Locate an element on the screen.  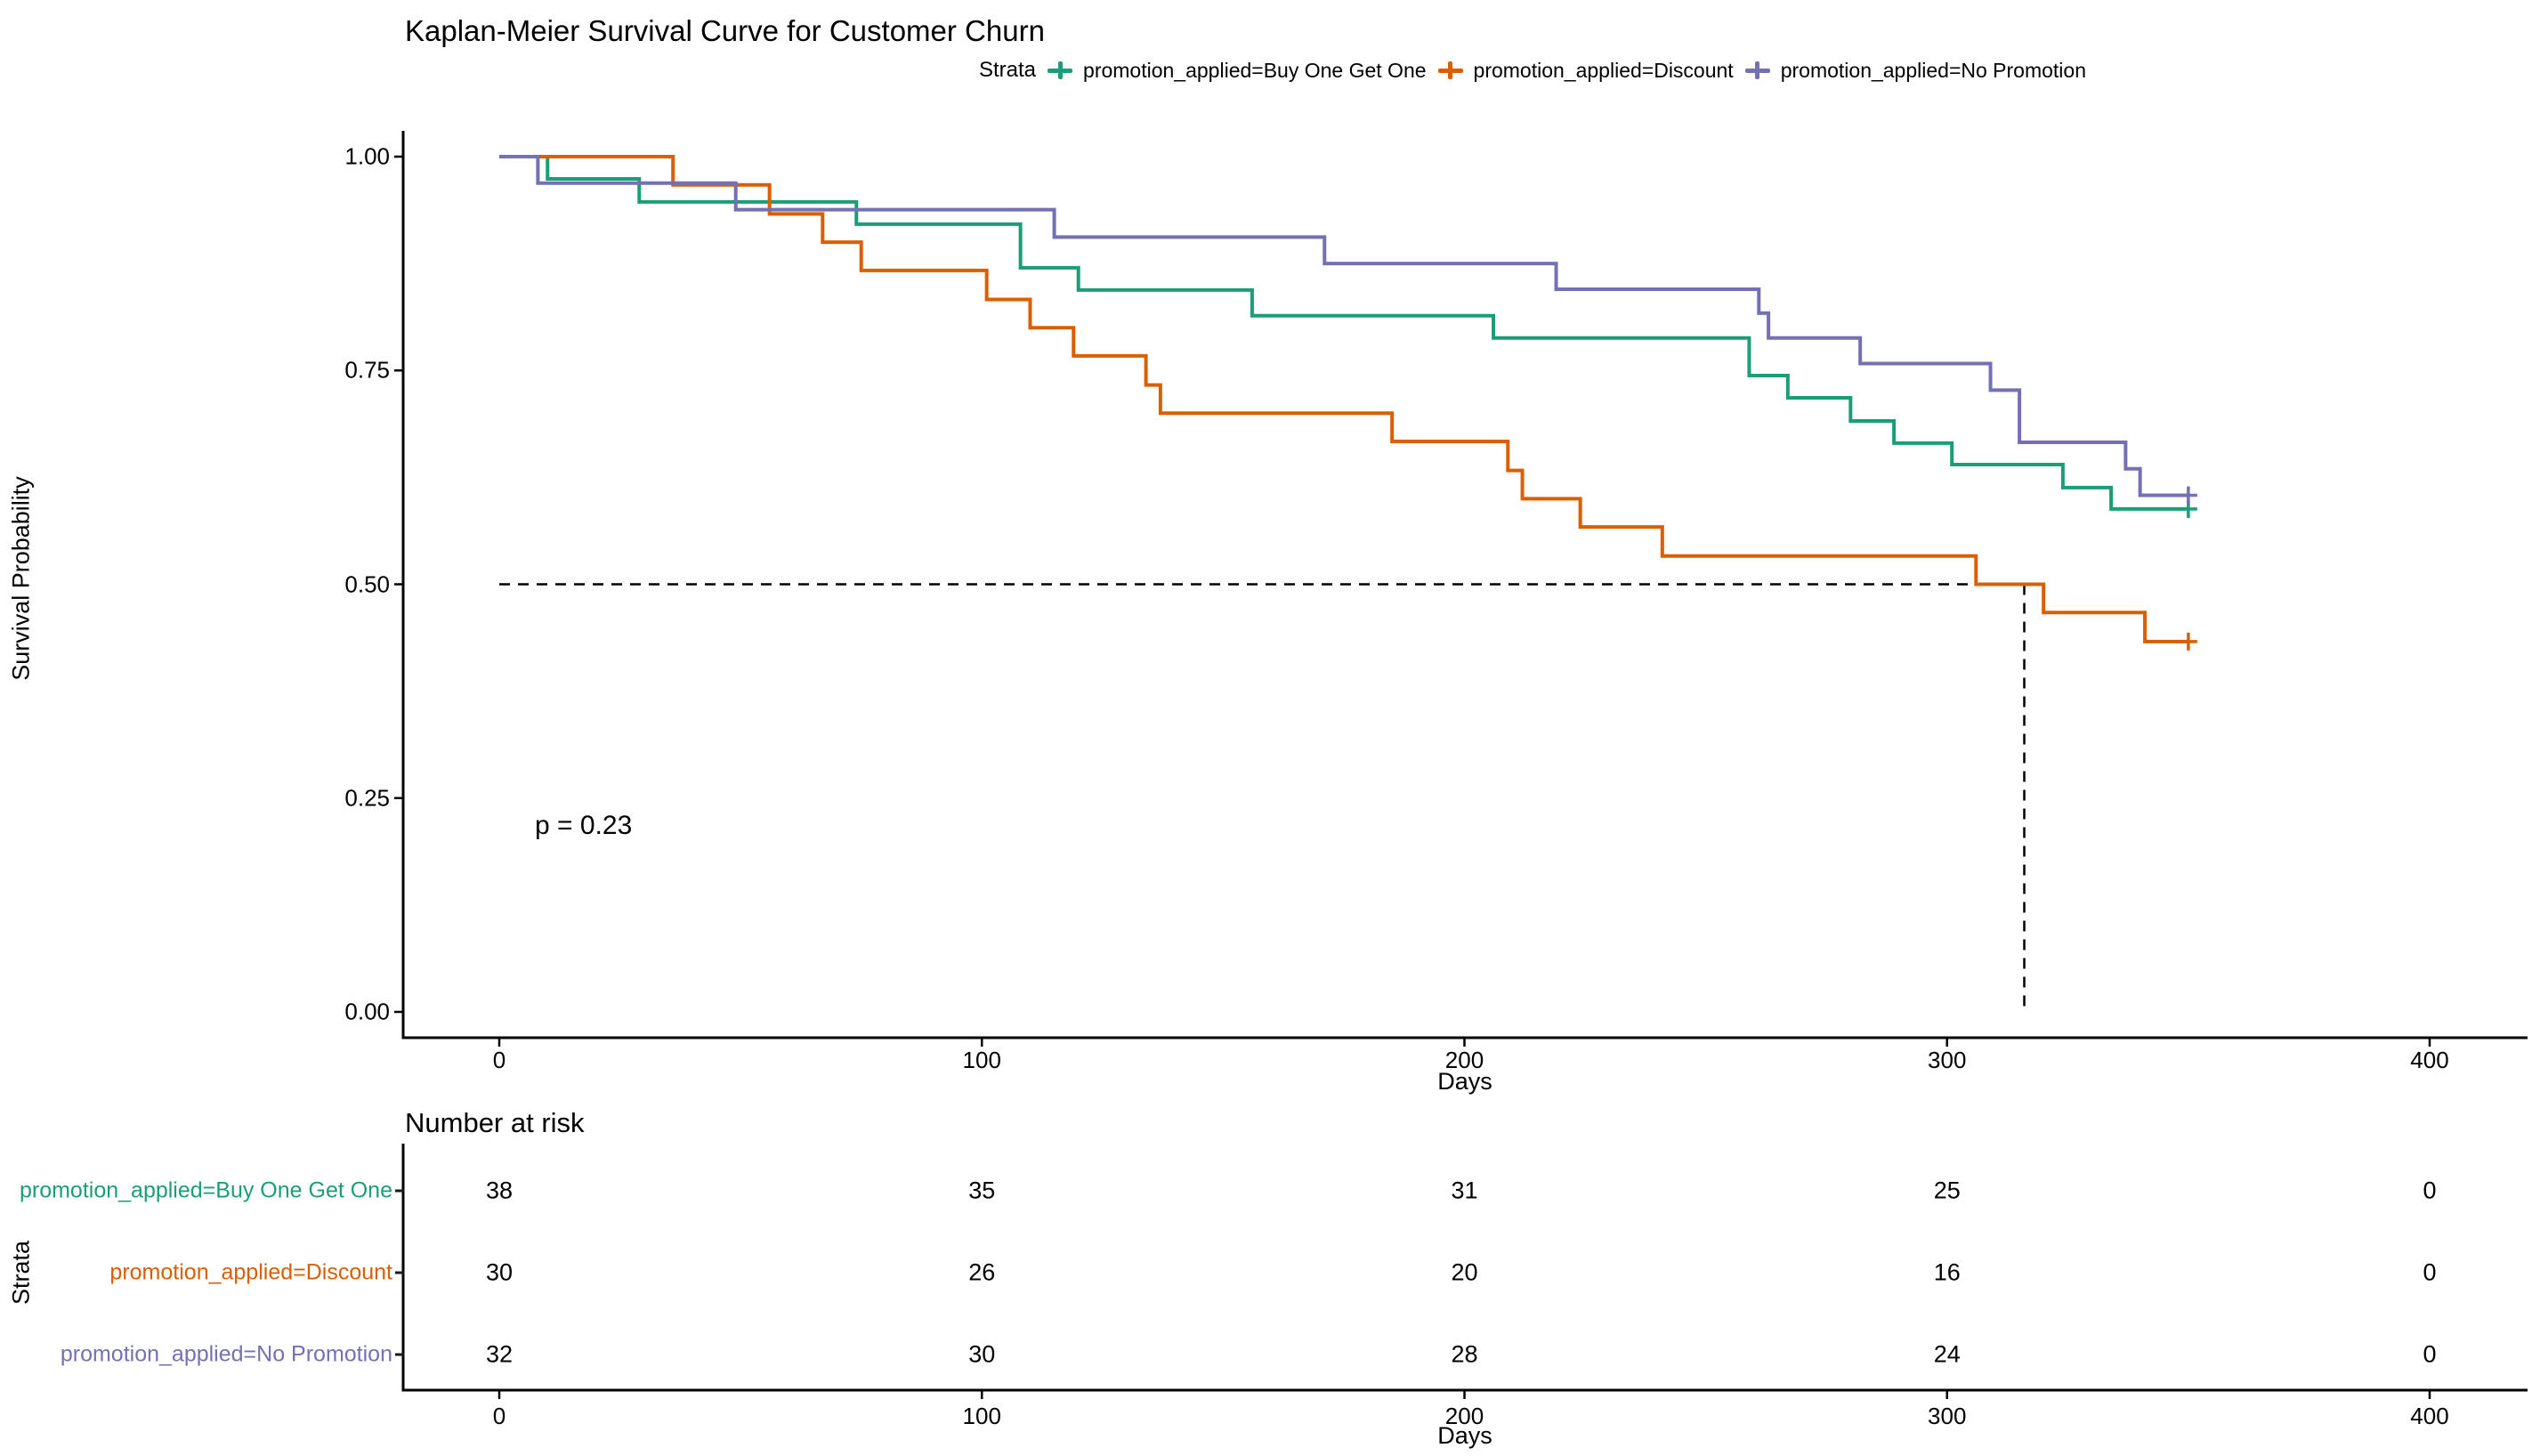
risk-count: 25 is located at coordinates (1947, 1190).